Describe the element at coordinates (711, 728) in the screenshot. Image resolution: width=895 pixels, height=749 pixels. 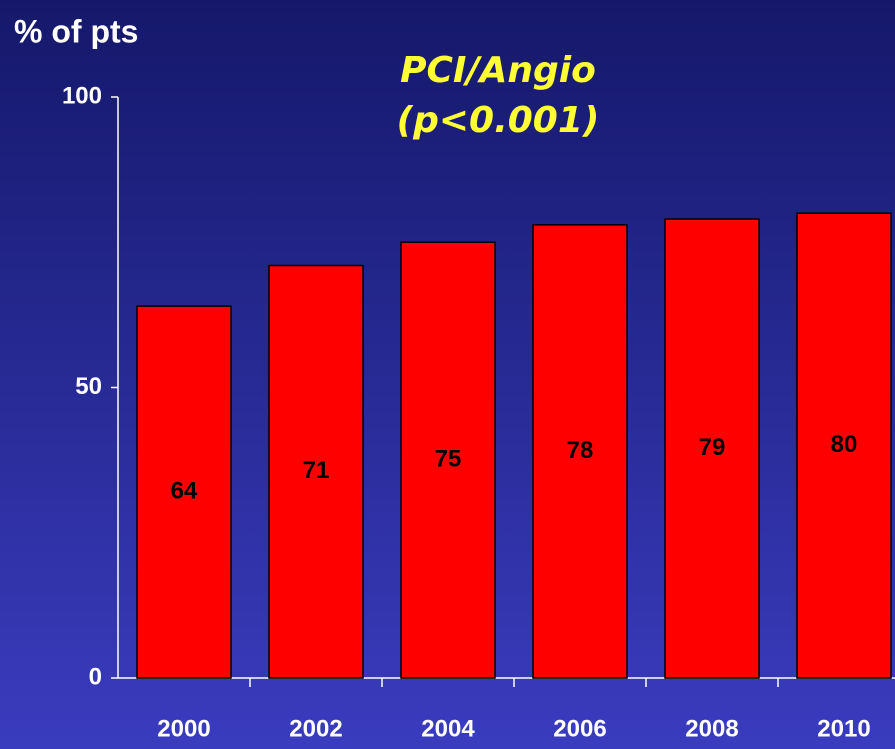
I see `x-tick-label: 2008` at that location.